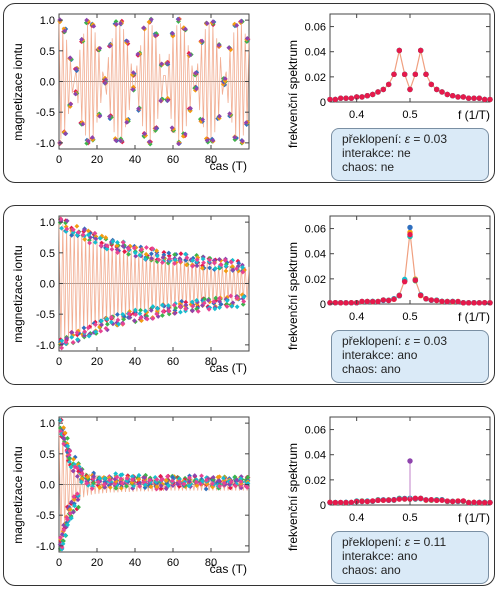 This screenshot has width=500, height=591. What do you see at coordinates (368, 167) in the screenshot?
I see `info-chaos-line: chaos: ne` at bounding box center [368, 167].